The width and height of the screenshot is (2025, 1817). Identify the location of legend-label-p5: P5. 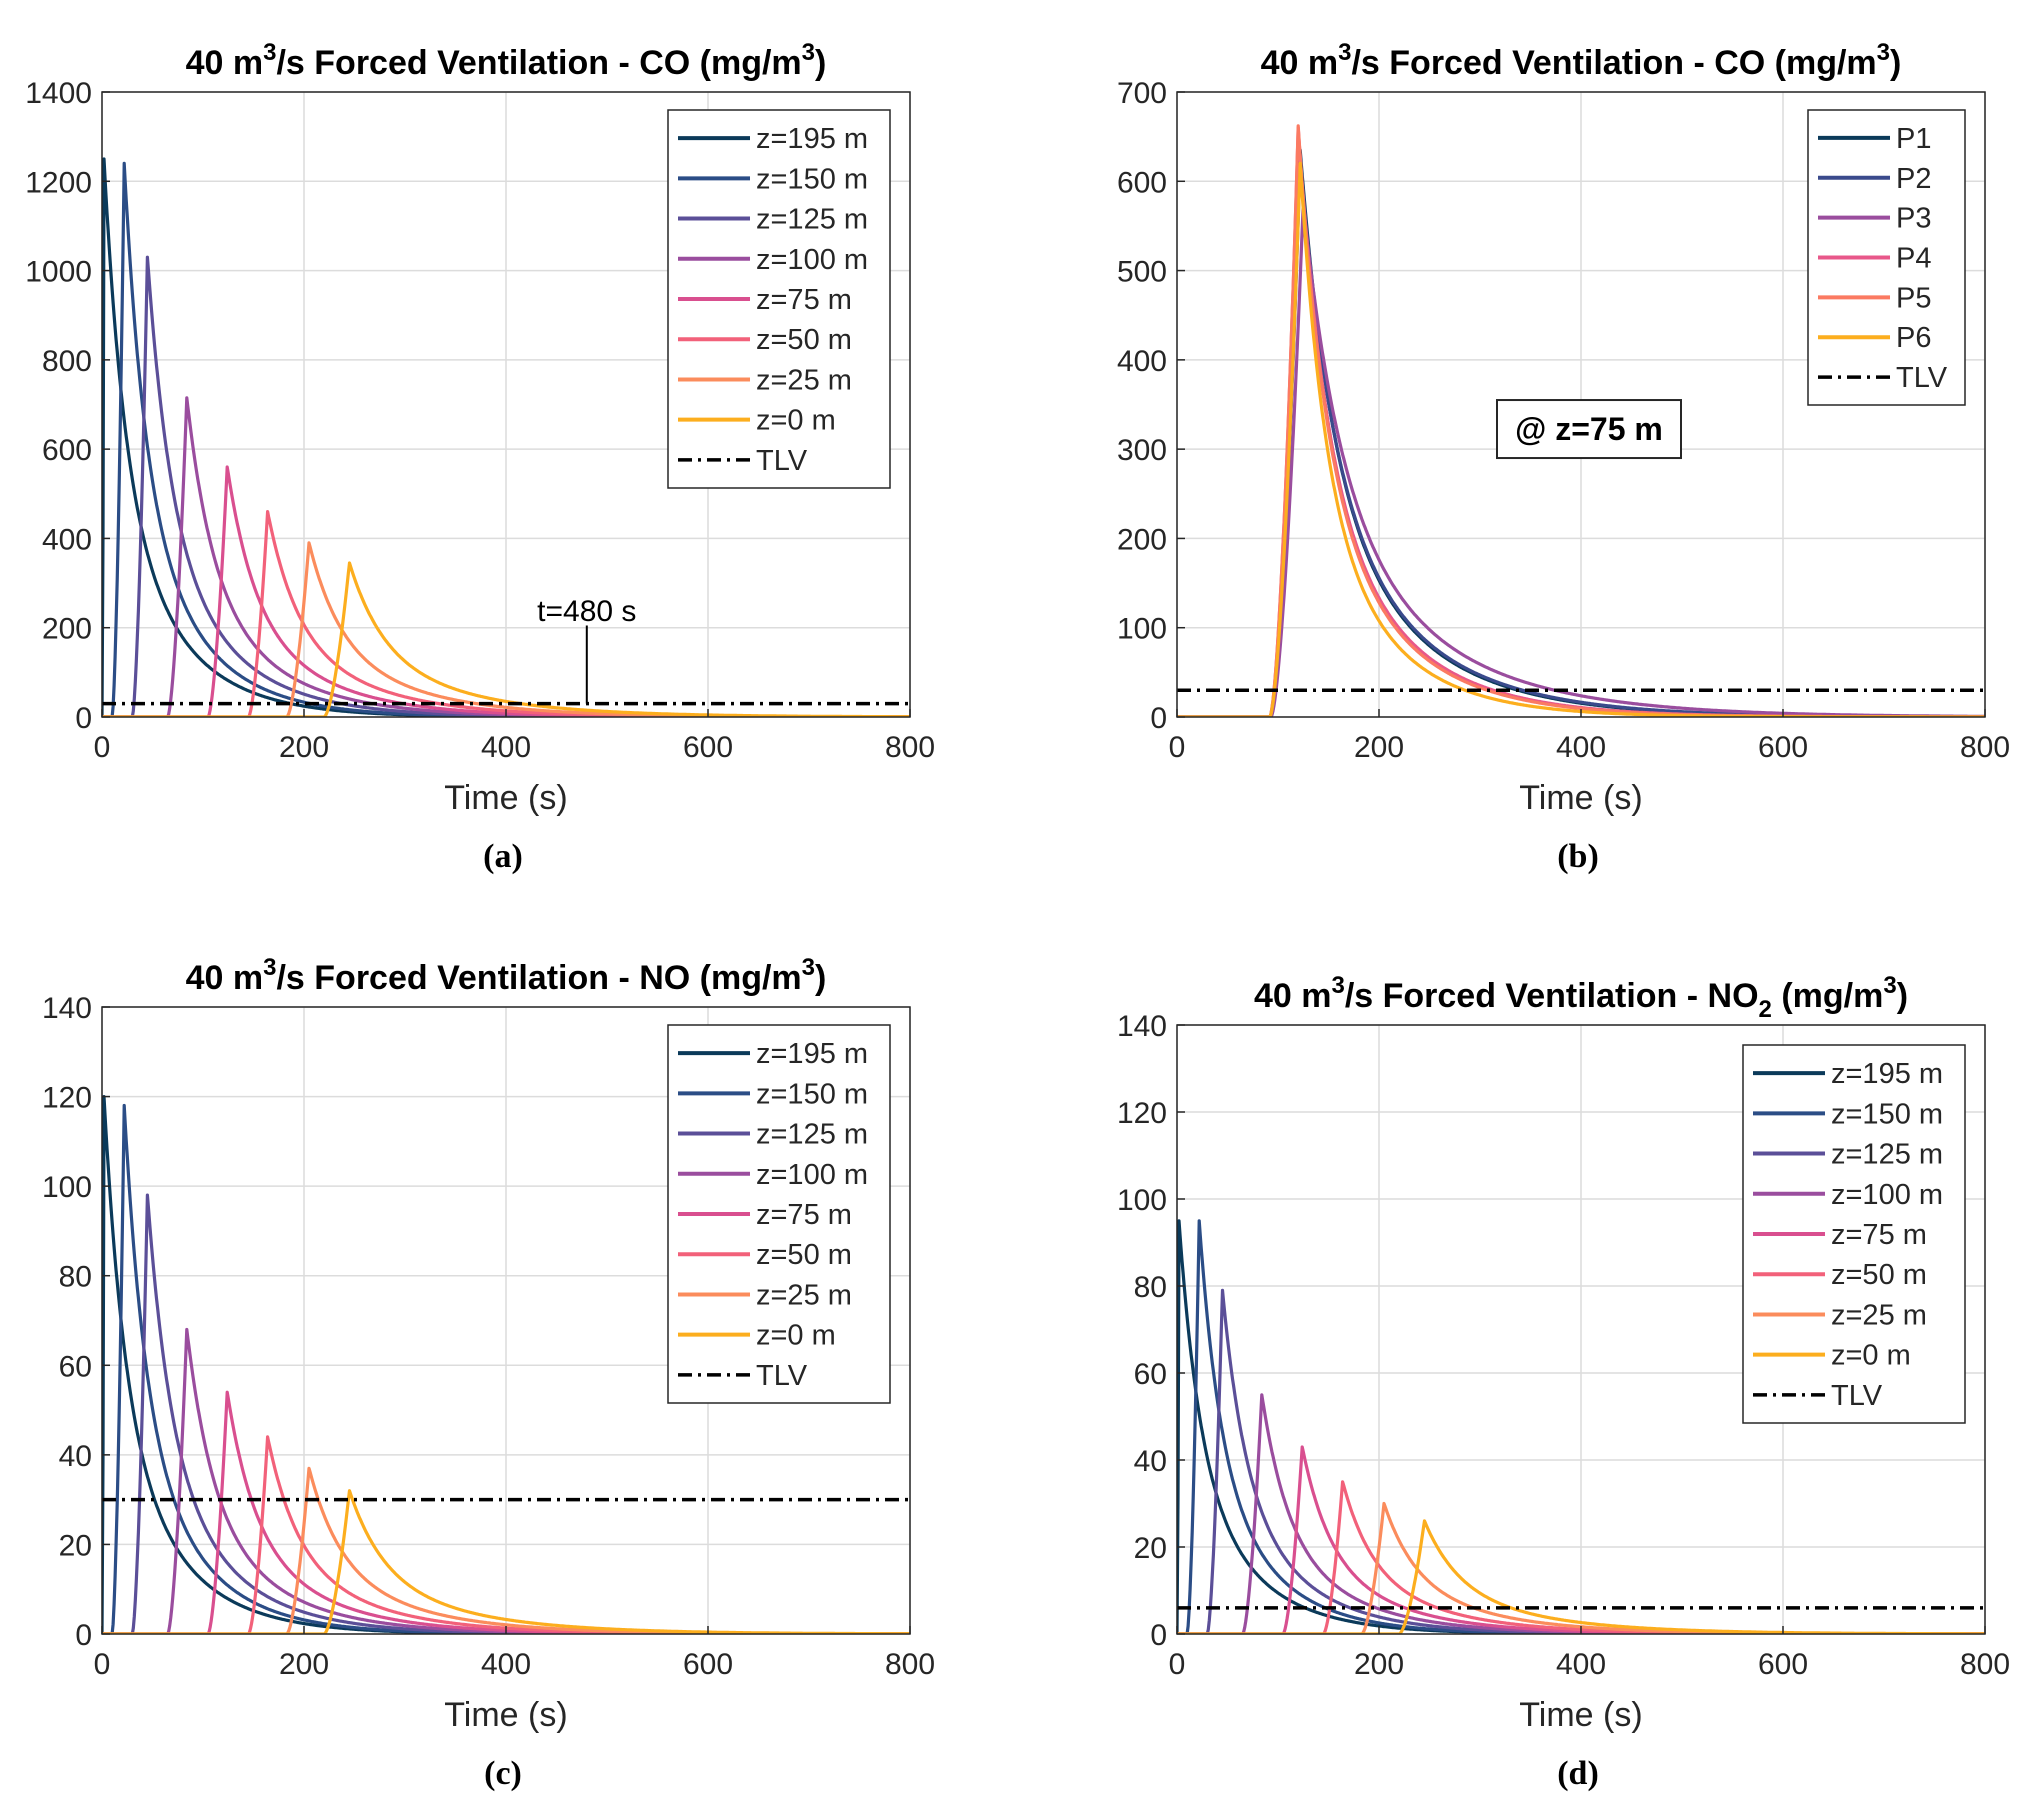
(1913, 298).